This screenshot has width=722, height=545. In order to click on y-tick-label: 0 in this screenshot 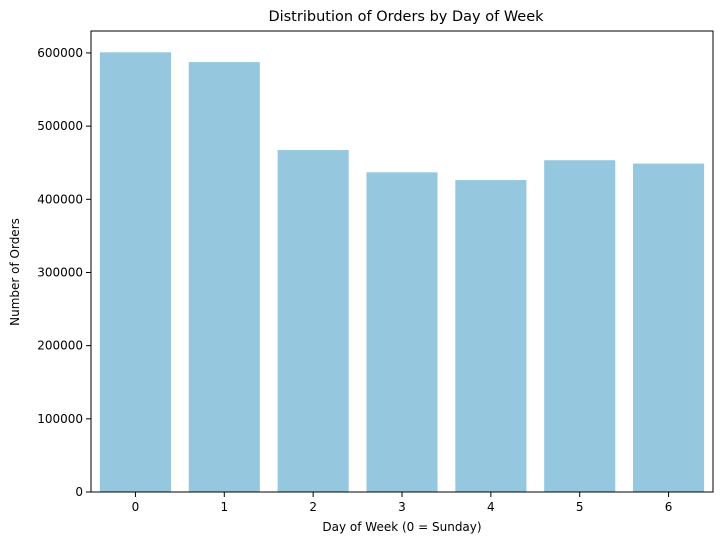, I will do `click(79, 492)`.